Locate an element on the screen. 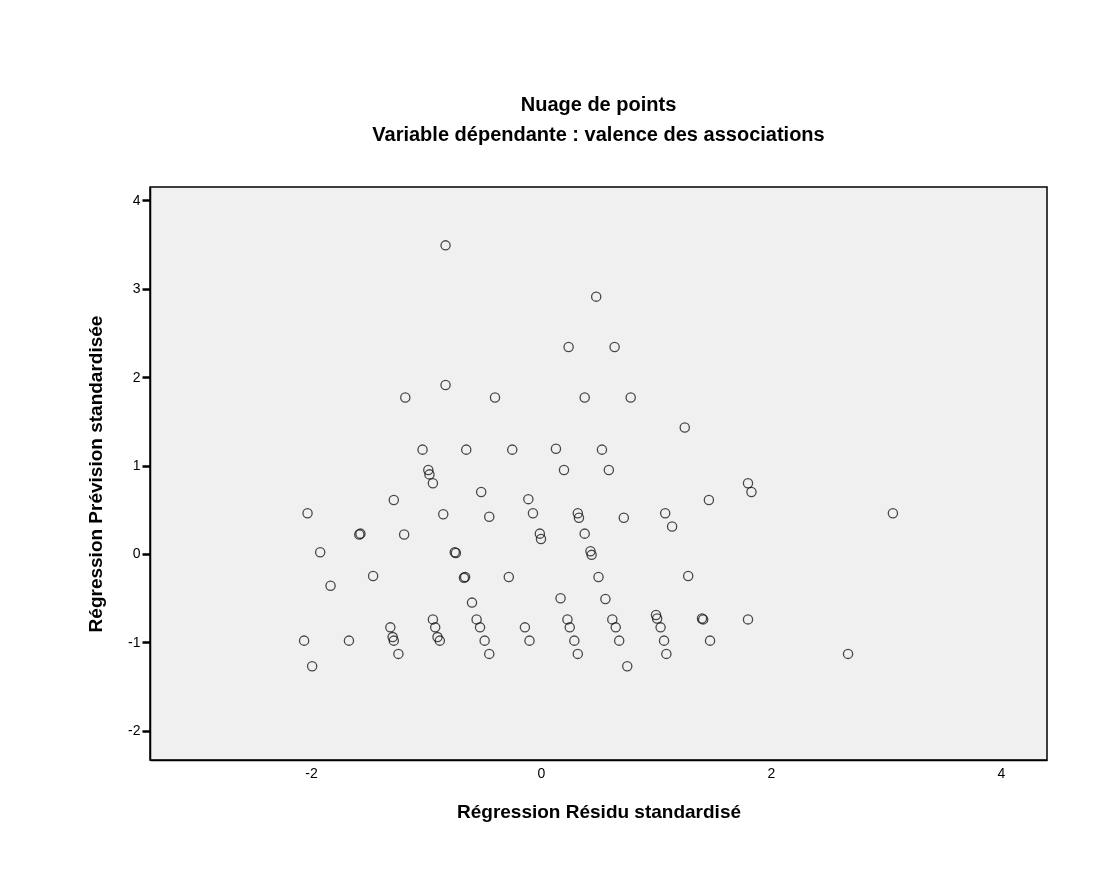  y-tick-label: 0 is located at coordinates (136, 553).